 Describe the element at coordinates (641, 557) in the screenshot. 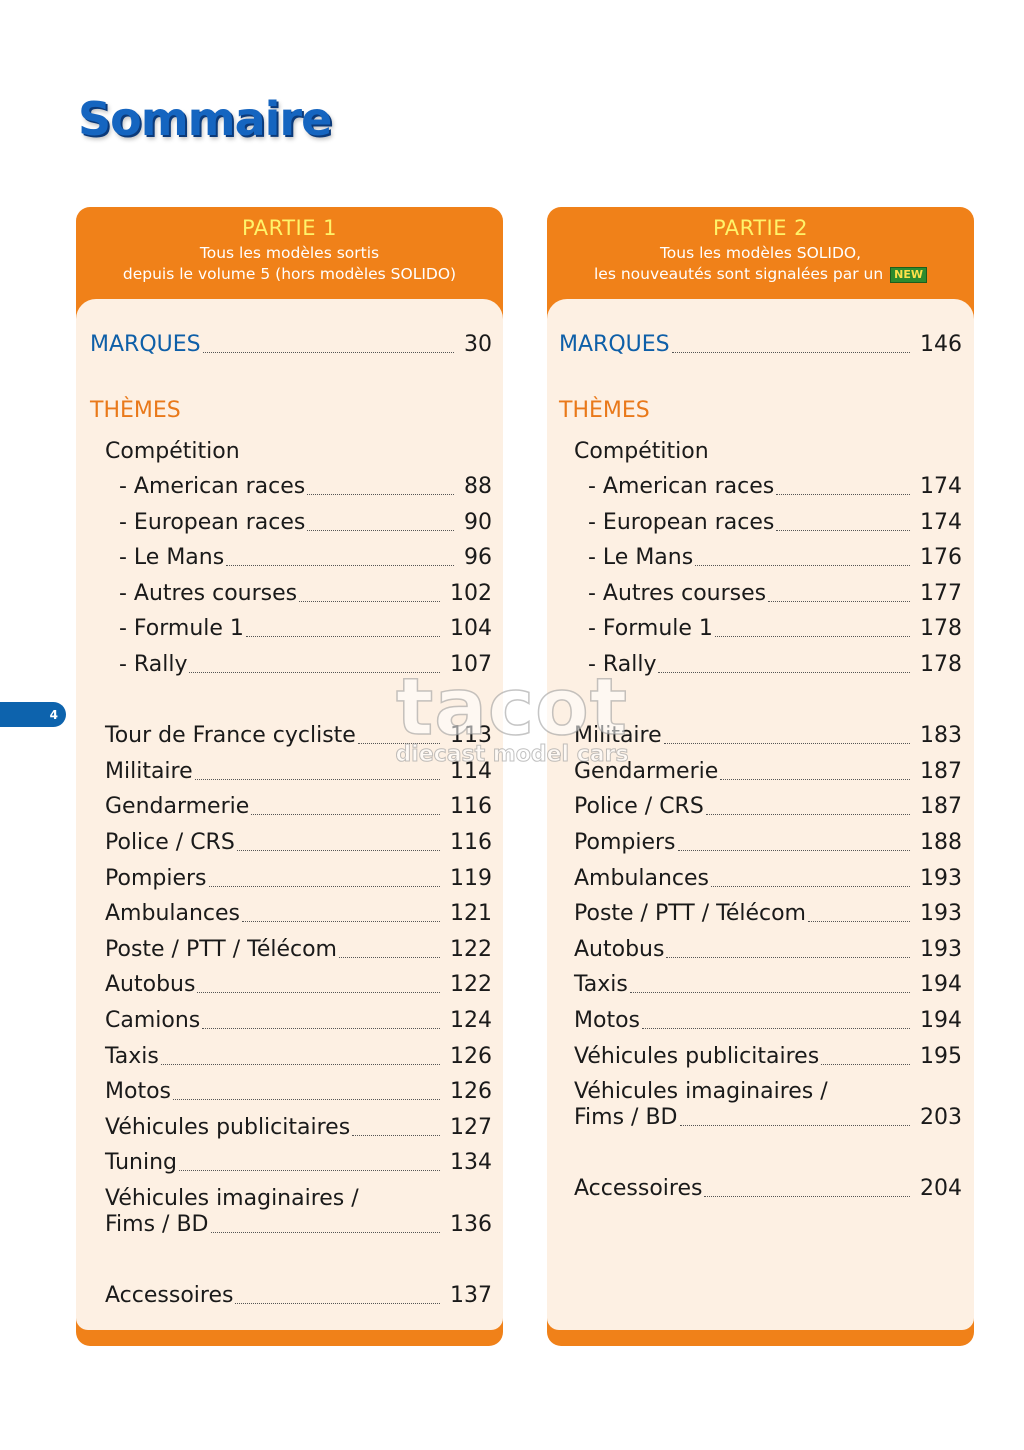

I see `toc-entry-label: - Le Mans` at that location.